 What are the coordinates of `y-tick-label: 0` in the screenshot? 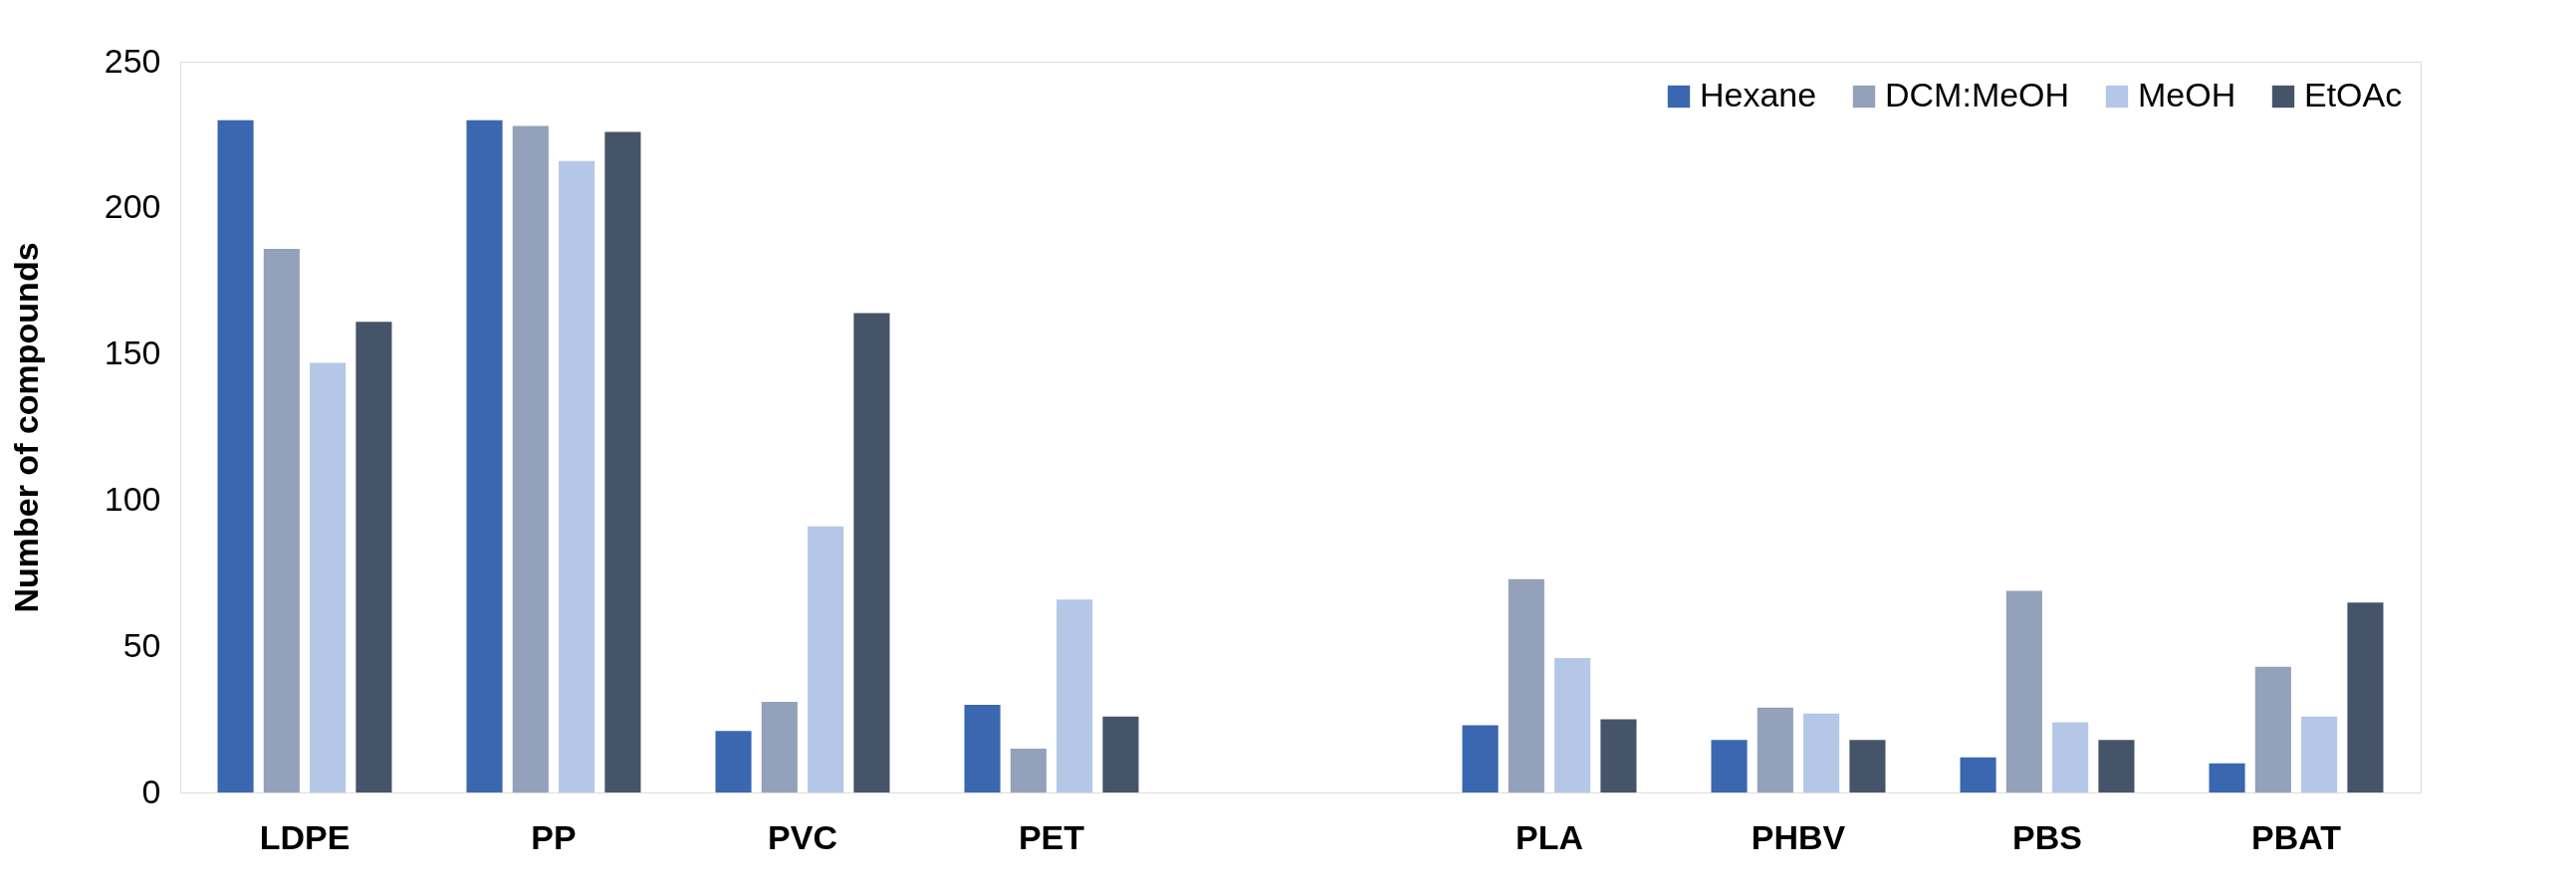 It's located at (151, 791).